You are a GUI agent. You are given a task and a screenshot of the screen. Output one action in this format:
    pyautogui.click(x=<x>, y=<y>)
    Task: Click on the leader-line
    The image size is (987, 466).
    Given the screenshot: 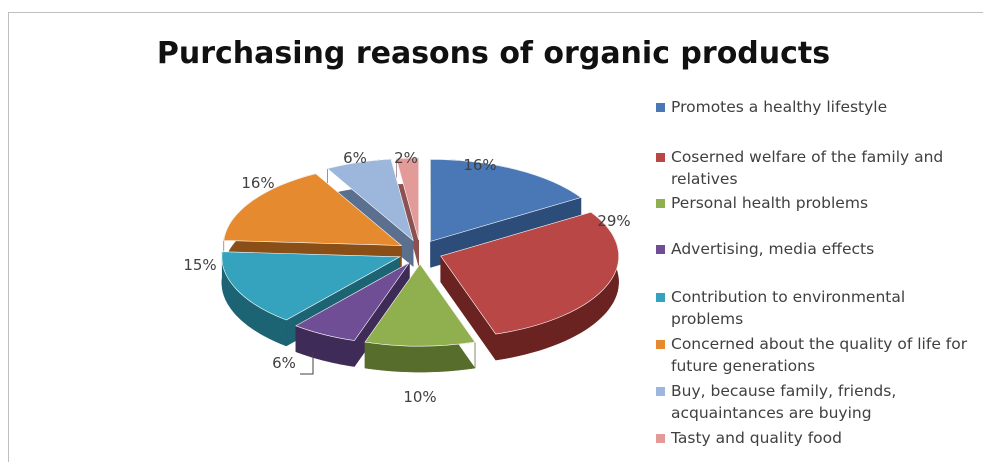 What is the action you would take?
    pyautogui.click(x=307, y=363)
    